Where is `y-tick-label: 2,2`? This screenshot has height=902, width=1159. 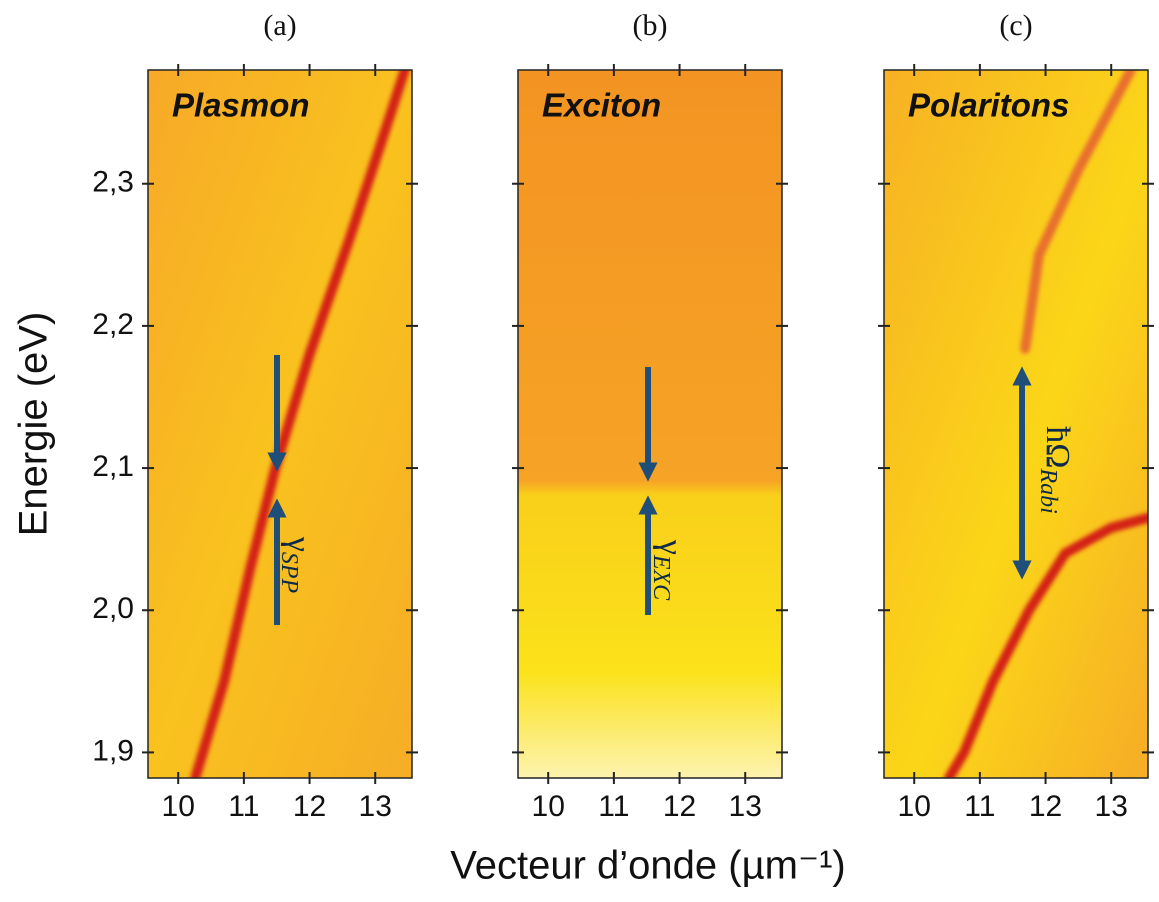
y-tick-label: 2,2 is located at coordinates (113, 324).